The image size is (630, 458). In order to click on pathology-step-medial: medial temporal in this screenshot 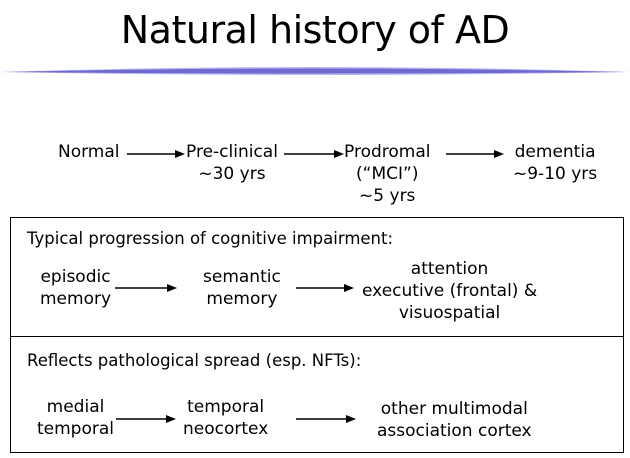, I will do `click(76, 418)`.